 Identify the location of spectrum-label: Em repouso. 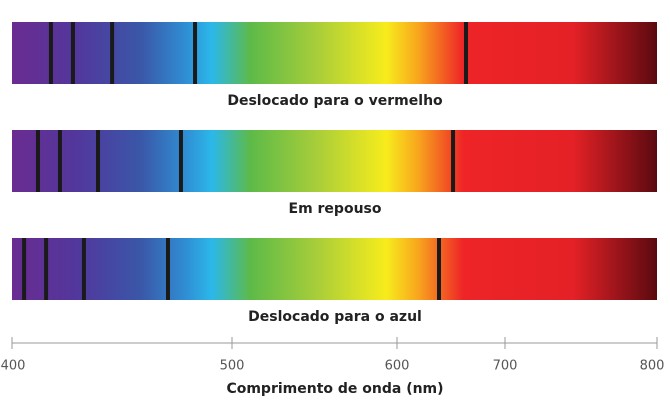
(335, 209).